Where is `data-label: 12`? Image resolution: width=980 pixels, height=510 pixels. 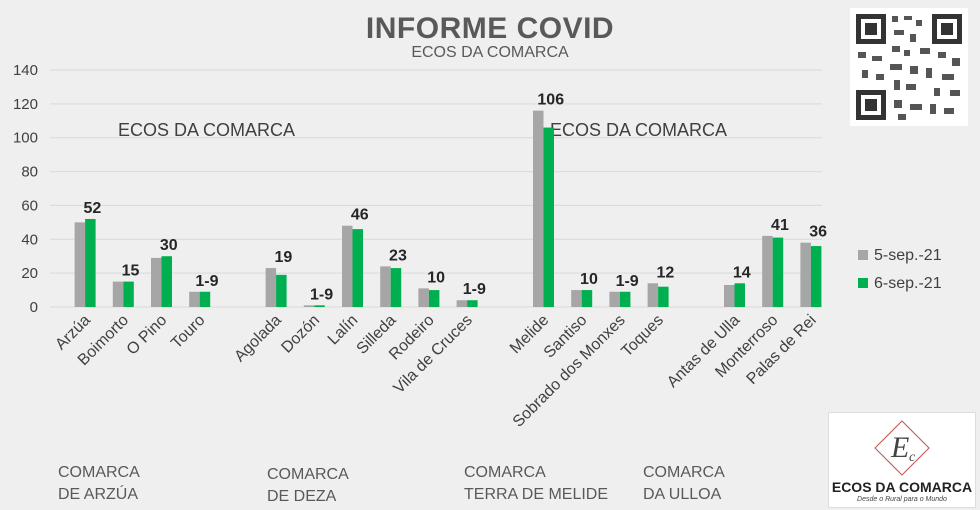 data-label: 12 is located at coordinates (665, 272).